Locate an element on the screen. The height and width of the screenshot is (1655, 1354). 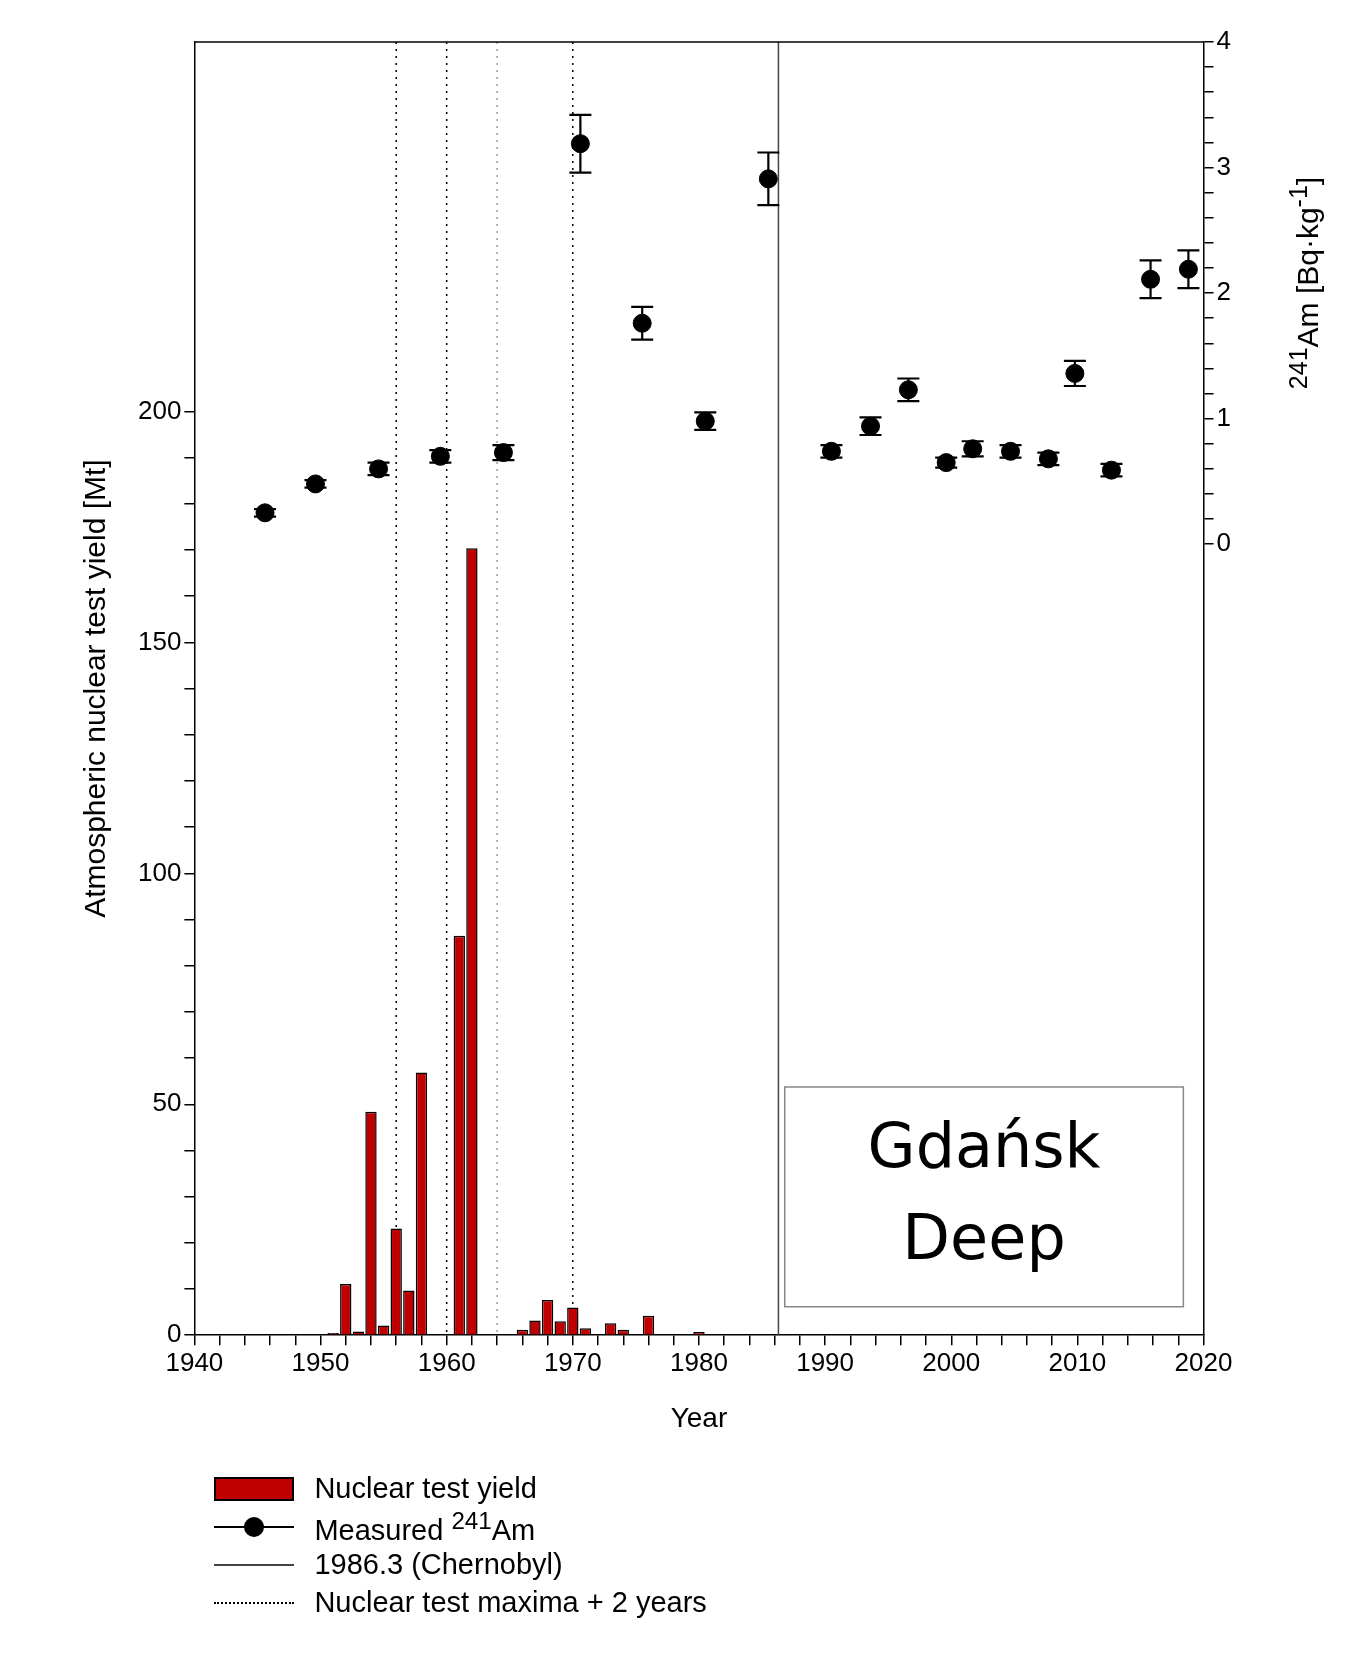
annotation: Gdańsk Deep is located at coordinates (984, 1191).